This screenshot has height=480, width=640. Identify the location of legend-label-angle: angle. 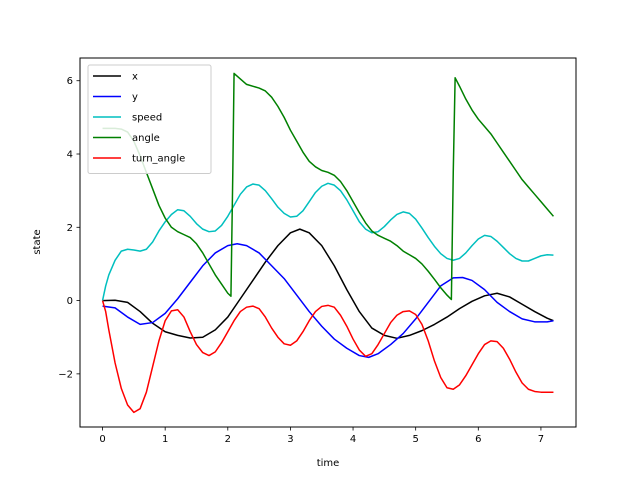
(146, 138).